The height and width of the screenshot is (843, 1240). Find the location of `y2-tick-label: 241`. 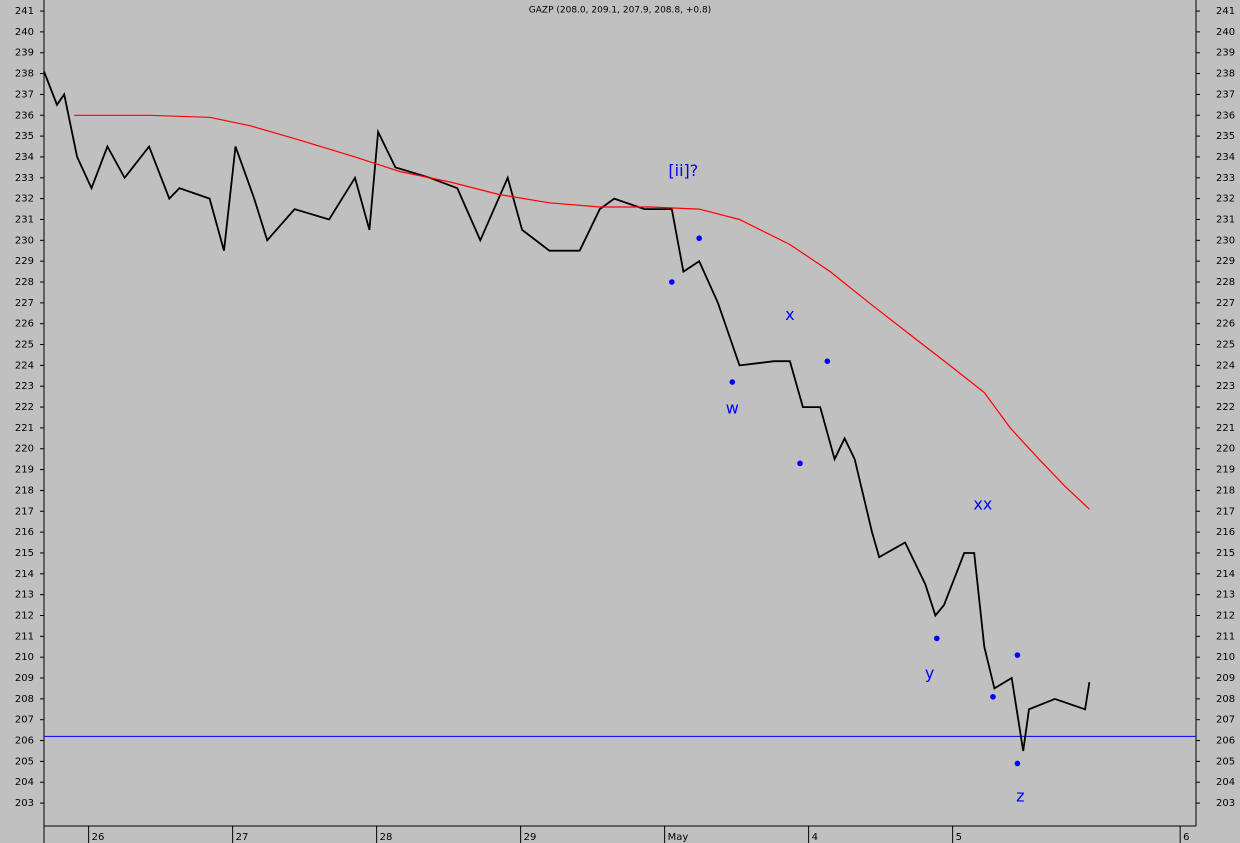

y2-tick-label: 241 is located at coordinates (1225, 11).